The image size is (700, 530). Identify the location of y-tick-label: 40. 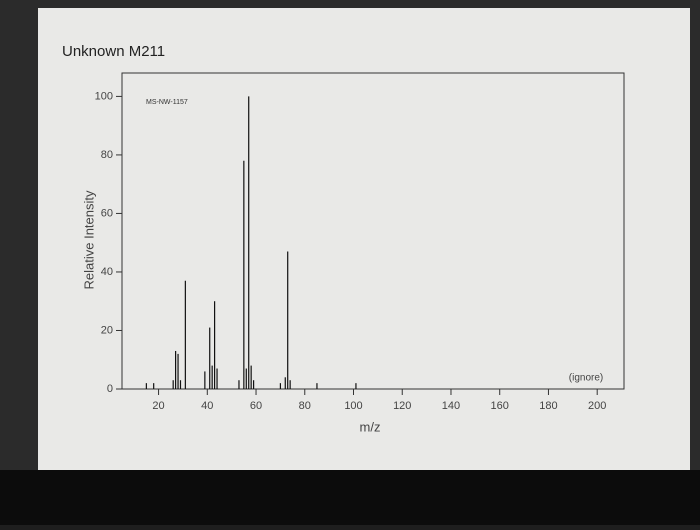
(107, 272).